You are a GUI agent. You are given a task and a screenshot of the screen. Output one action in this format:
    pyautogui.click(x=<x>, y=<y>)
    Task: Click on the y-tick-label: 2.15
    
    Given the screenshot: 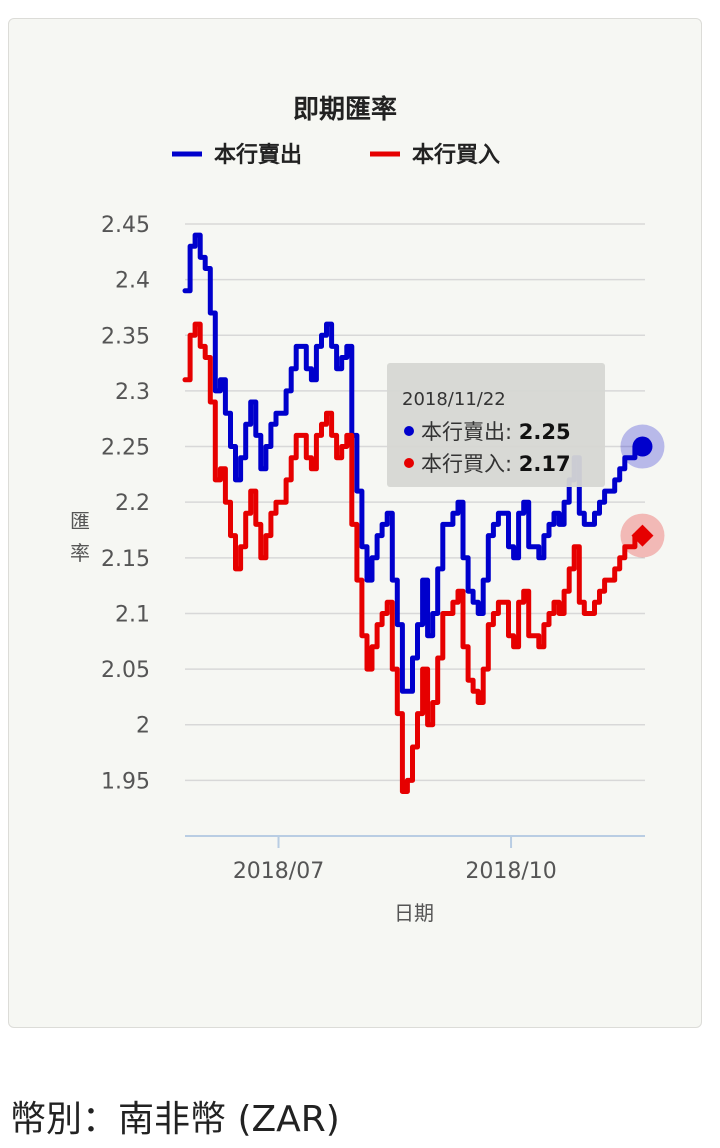 What is the action you would take?
    pyautogui.click(x=125, y=559)
    